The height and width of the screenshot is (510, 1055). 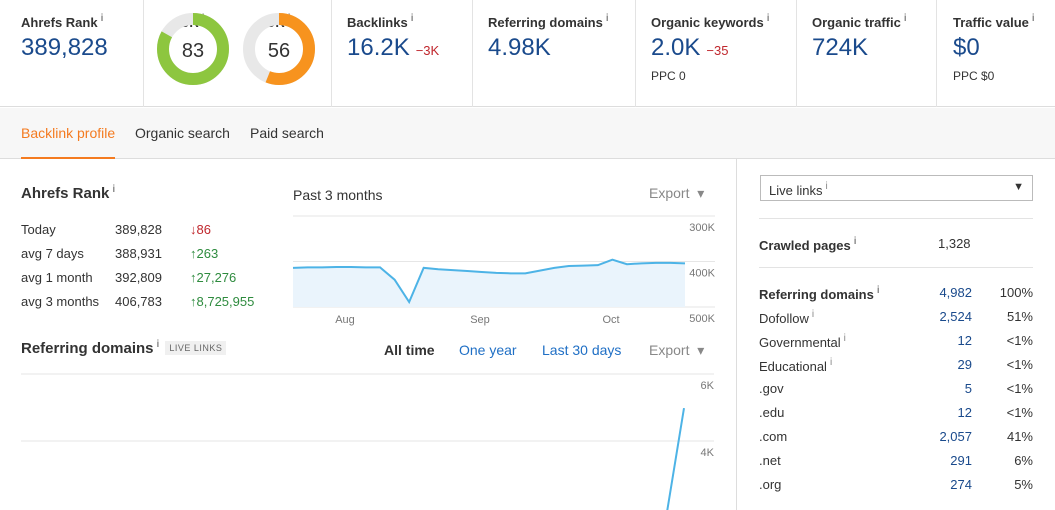 What do you see at coordinates (62, 21) in the screenshot?
I see `stat-label: Ahrefs Rank i` at bounding box center [62, 21].